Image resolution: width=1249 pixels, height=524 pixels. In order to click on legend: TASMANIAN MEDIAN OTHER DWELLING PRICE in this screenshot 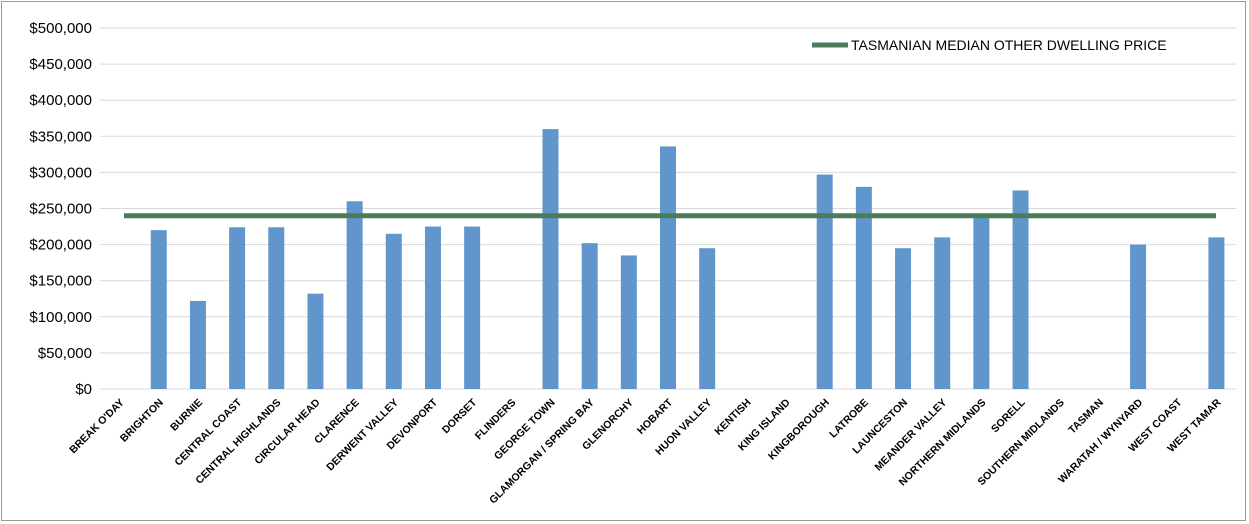, I will do `click(989, 45)`.